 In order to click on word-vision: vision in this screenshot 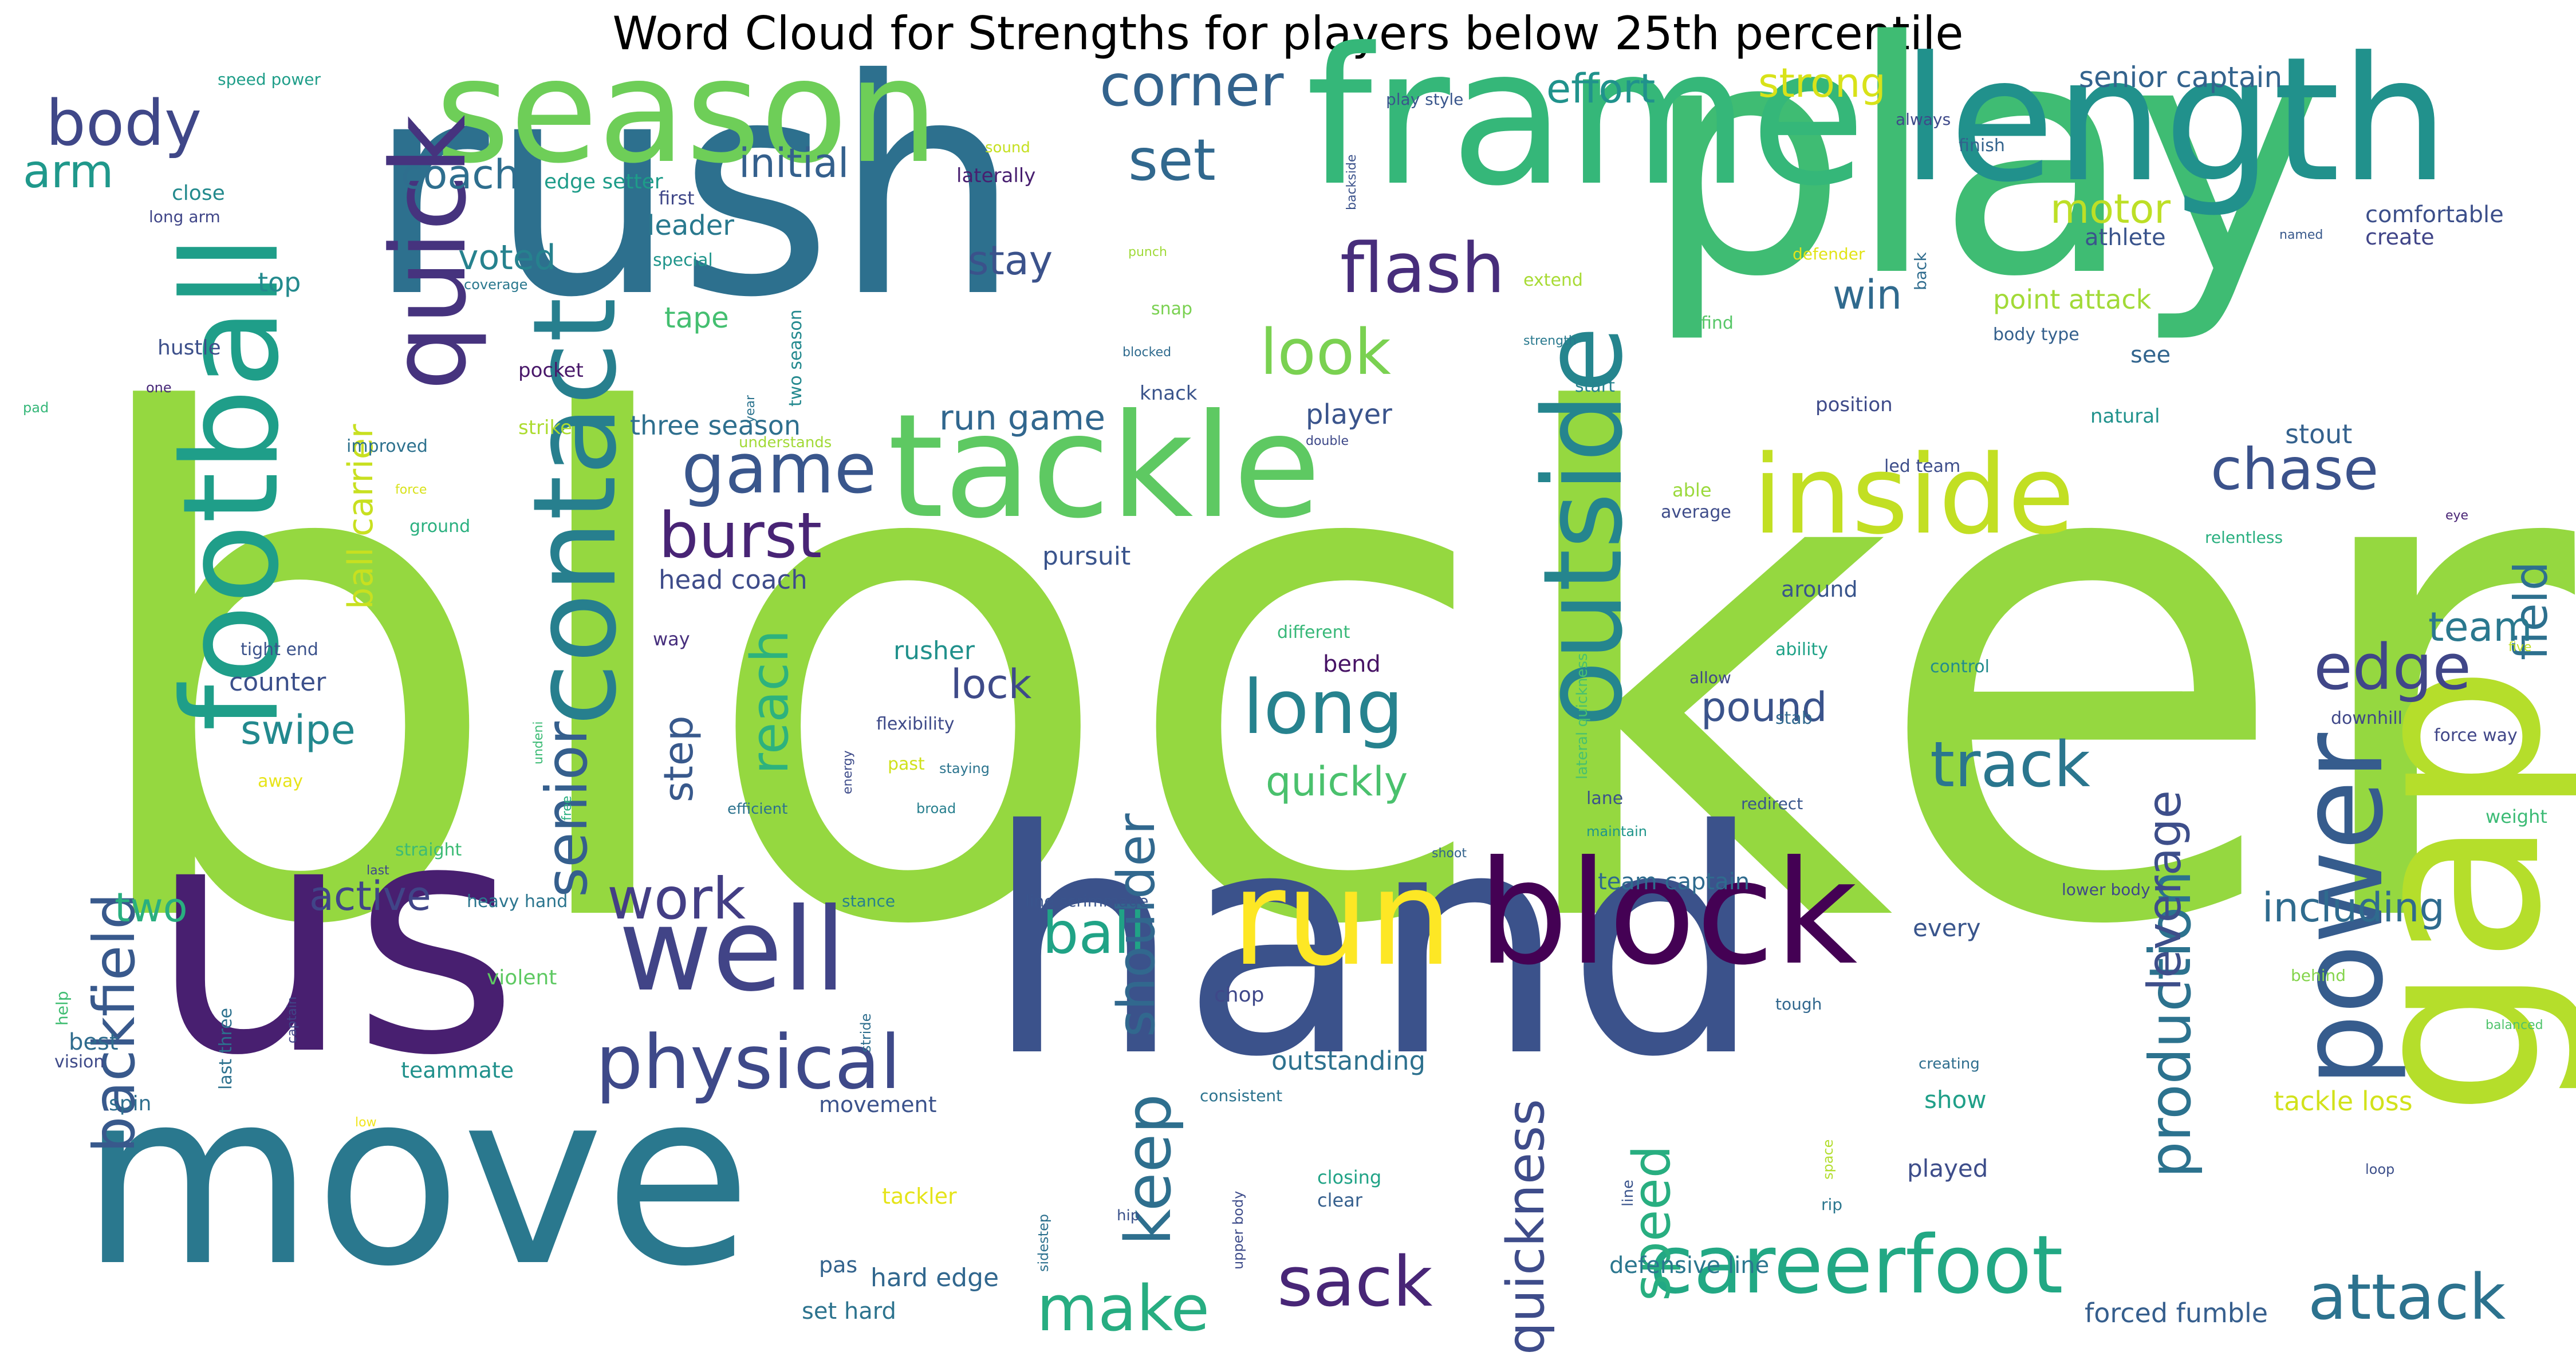, I will do `click(79, 1062)`.